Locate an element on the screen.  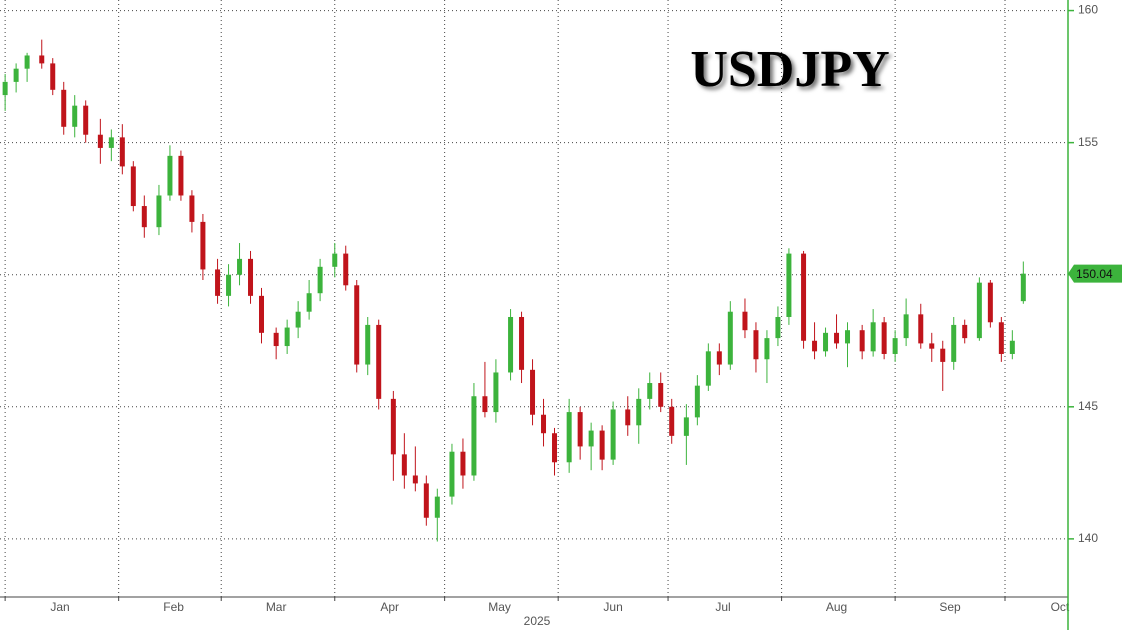
y-tick-label: 155 is located at coordinates (1088, 142).